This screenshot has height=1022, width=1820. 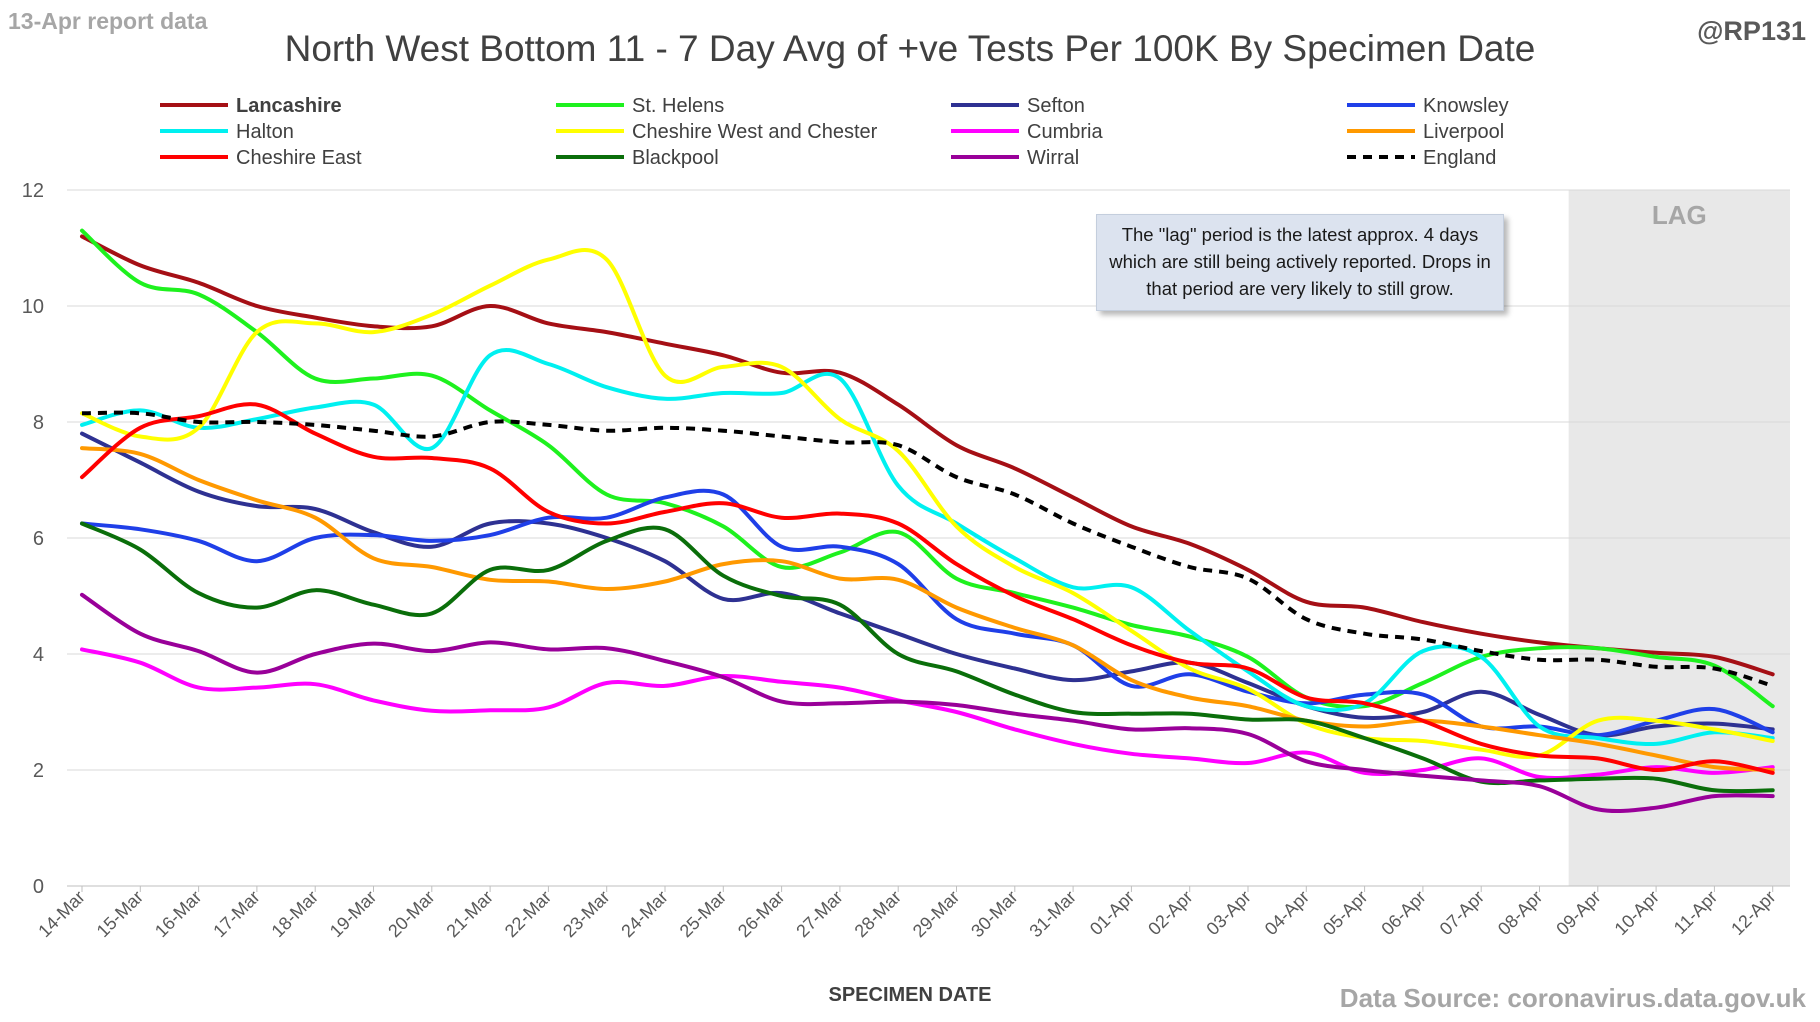 I want to click on series-line-cumbria, so click(x=927, y=714).